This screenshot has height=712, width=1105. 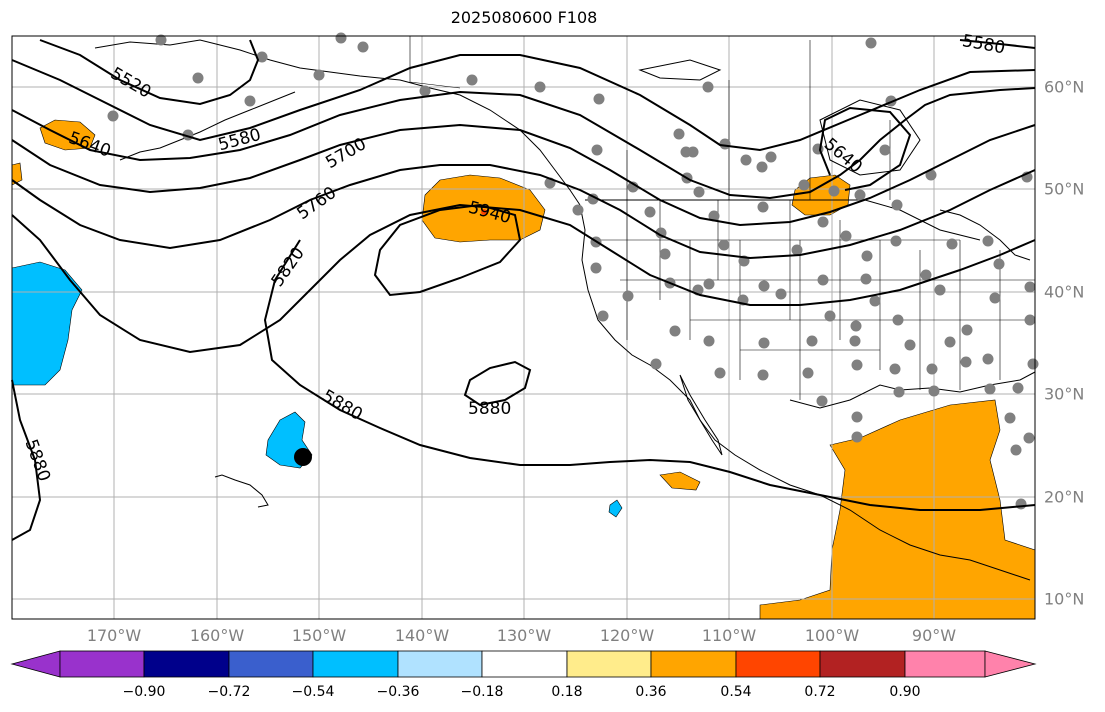 I want to click on colorbar-tick-label: 0.36, so click(x=651, y=692).